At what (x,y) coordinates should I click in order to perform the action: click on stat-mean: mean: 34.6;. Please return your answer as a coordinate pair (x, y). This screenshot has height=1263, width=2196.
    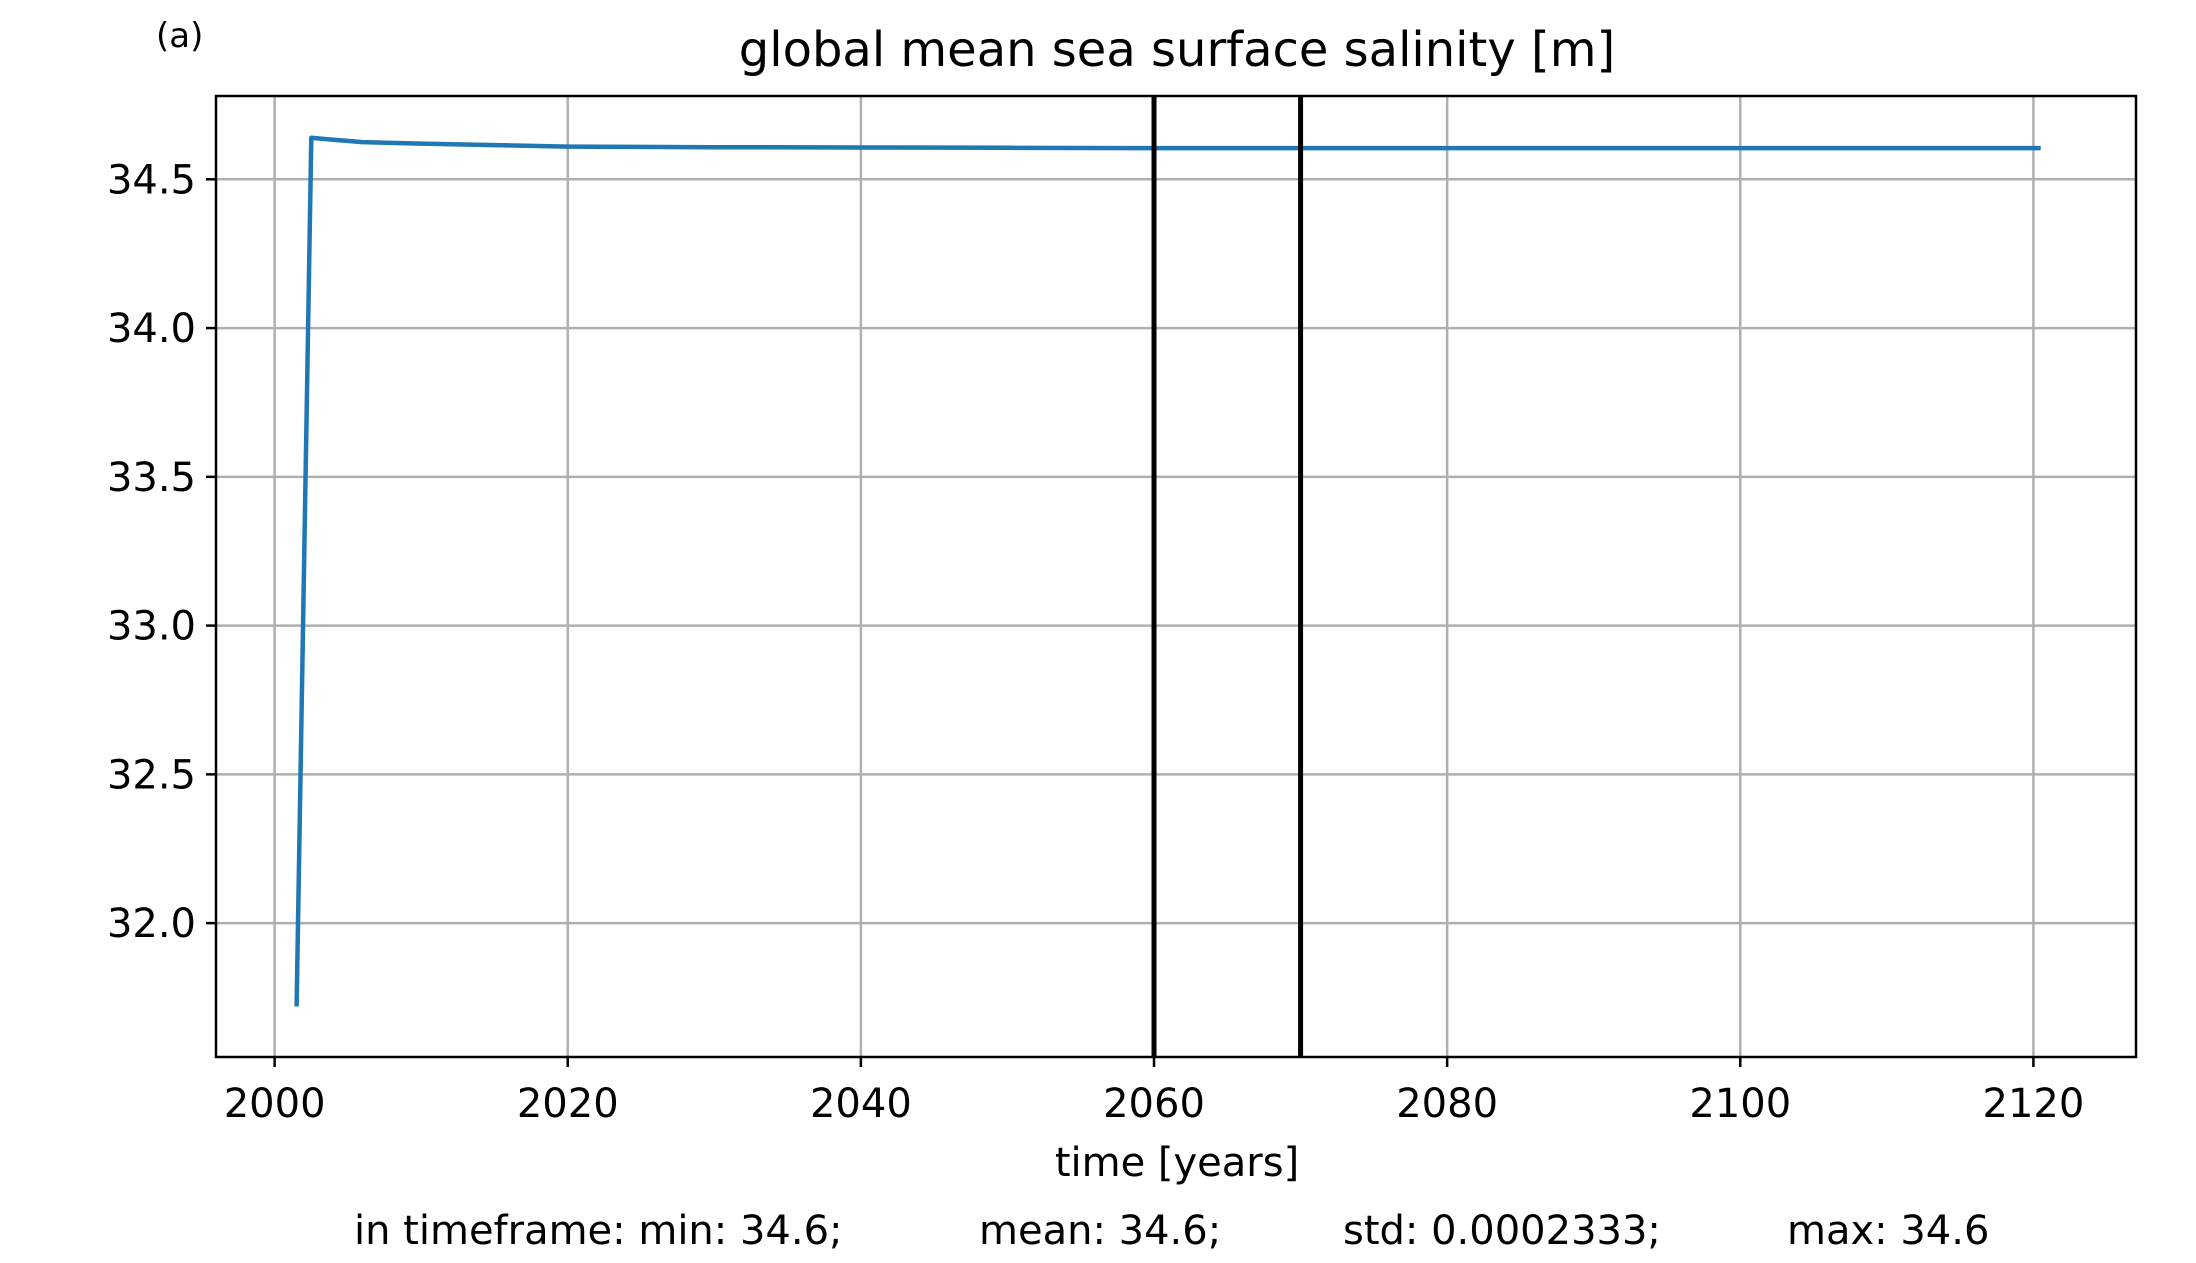
    Looking at the image, I should click on (1100, 1231).